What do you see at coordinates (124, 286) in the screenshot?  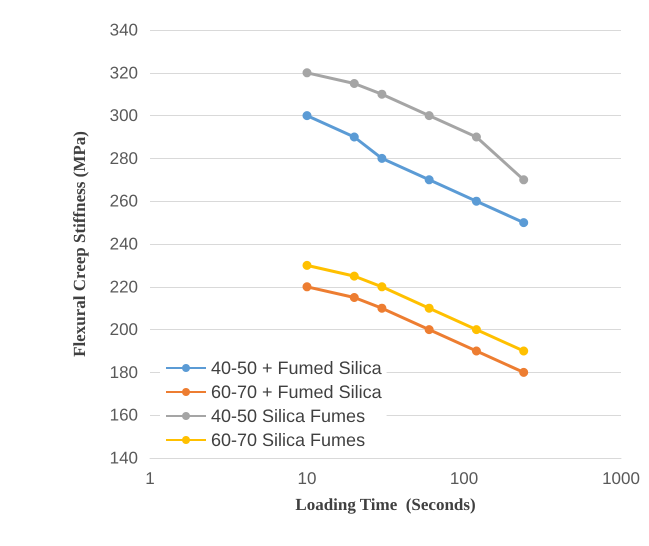 I see `y-tick-label: 220` at bounding box center [124, 286].